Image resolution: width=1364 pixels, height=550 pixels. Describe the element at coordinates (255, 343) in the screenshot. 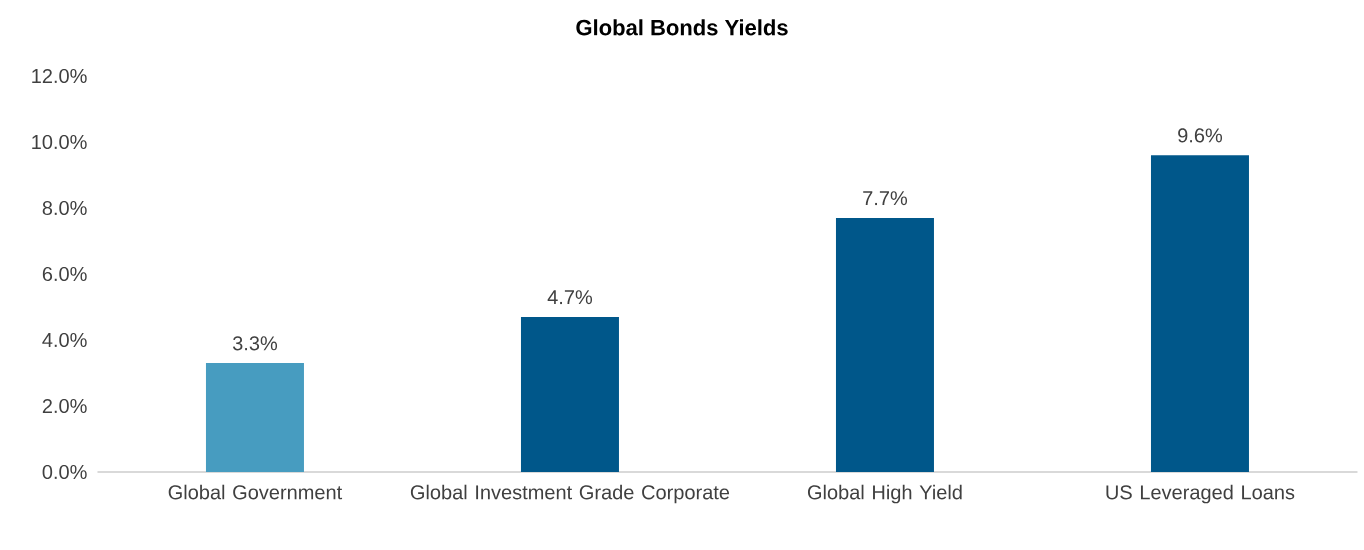

I see `data-label: 3.3%` at that location.